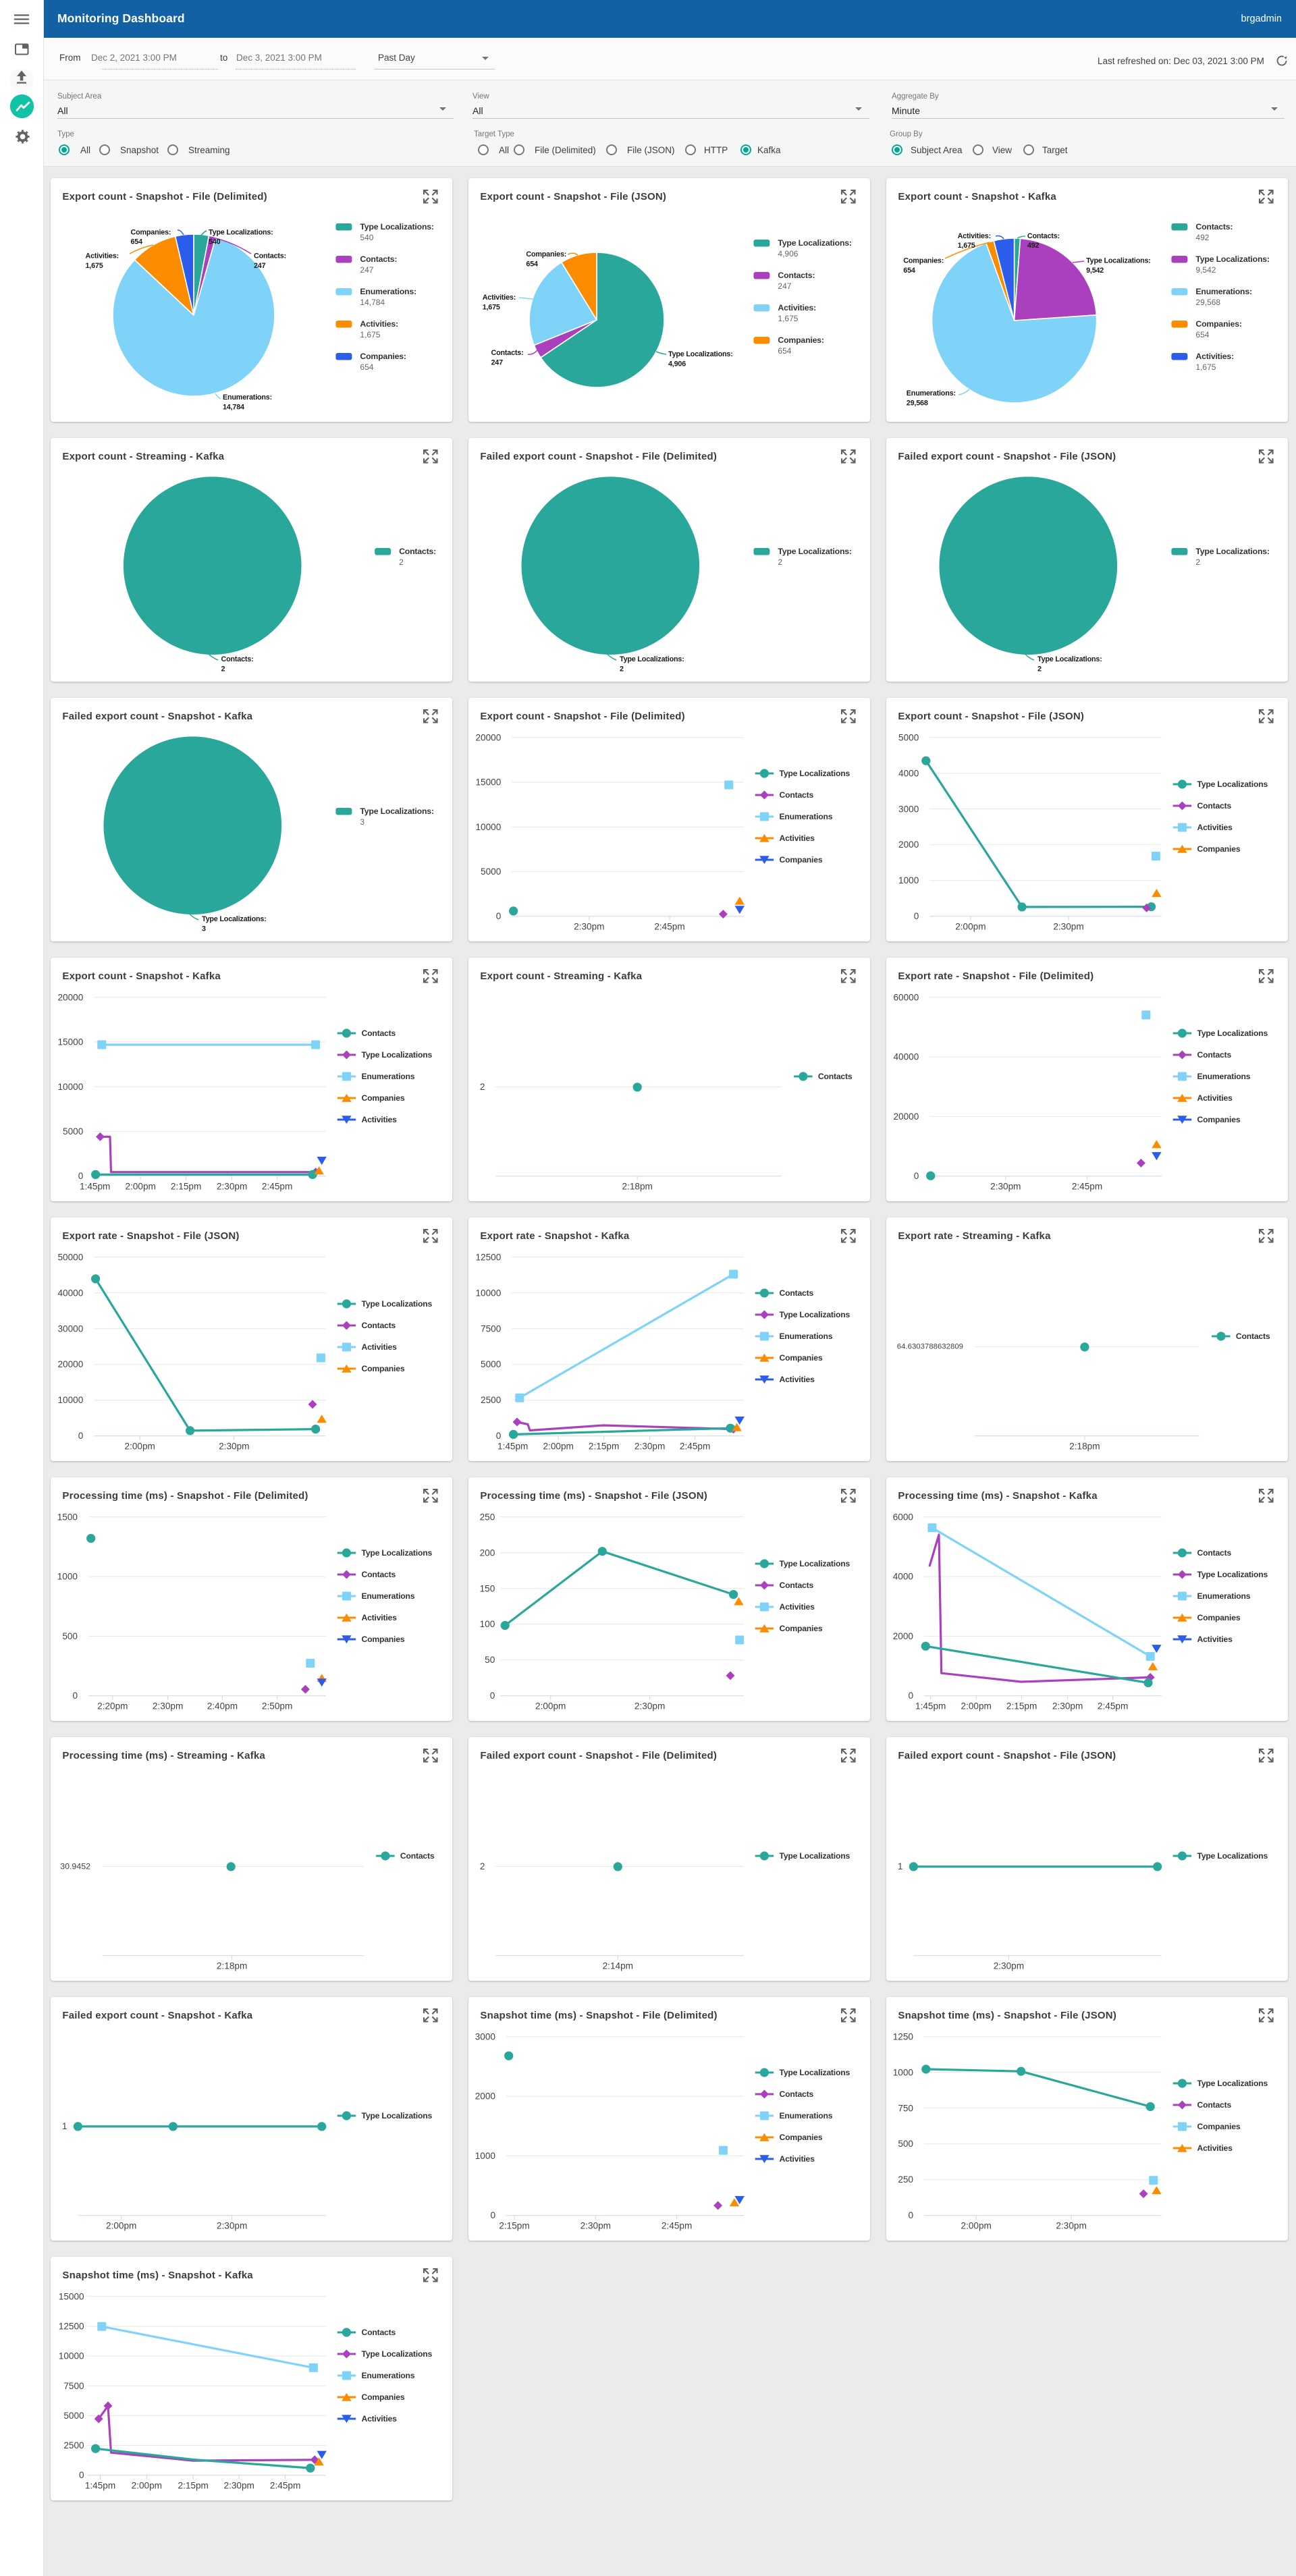  Describe the element at coordinates (70, 1636) in the screenshot. I see `svg-text: 500` at that location.